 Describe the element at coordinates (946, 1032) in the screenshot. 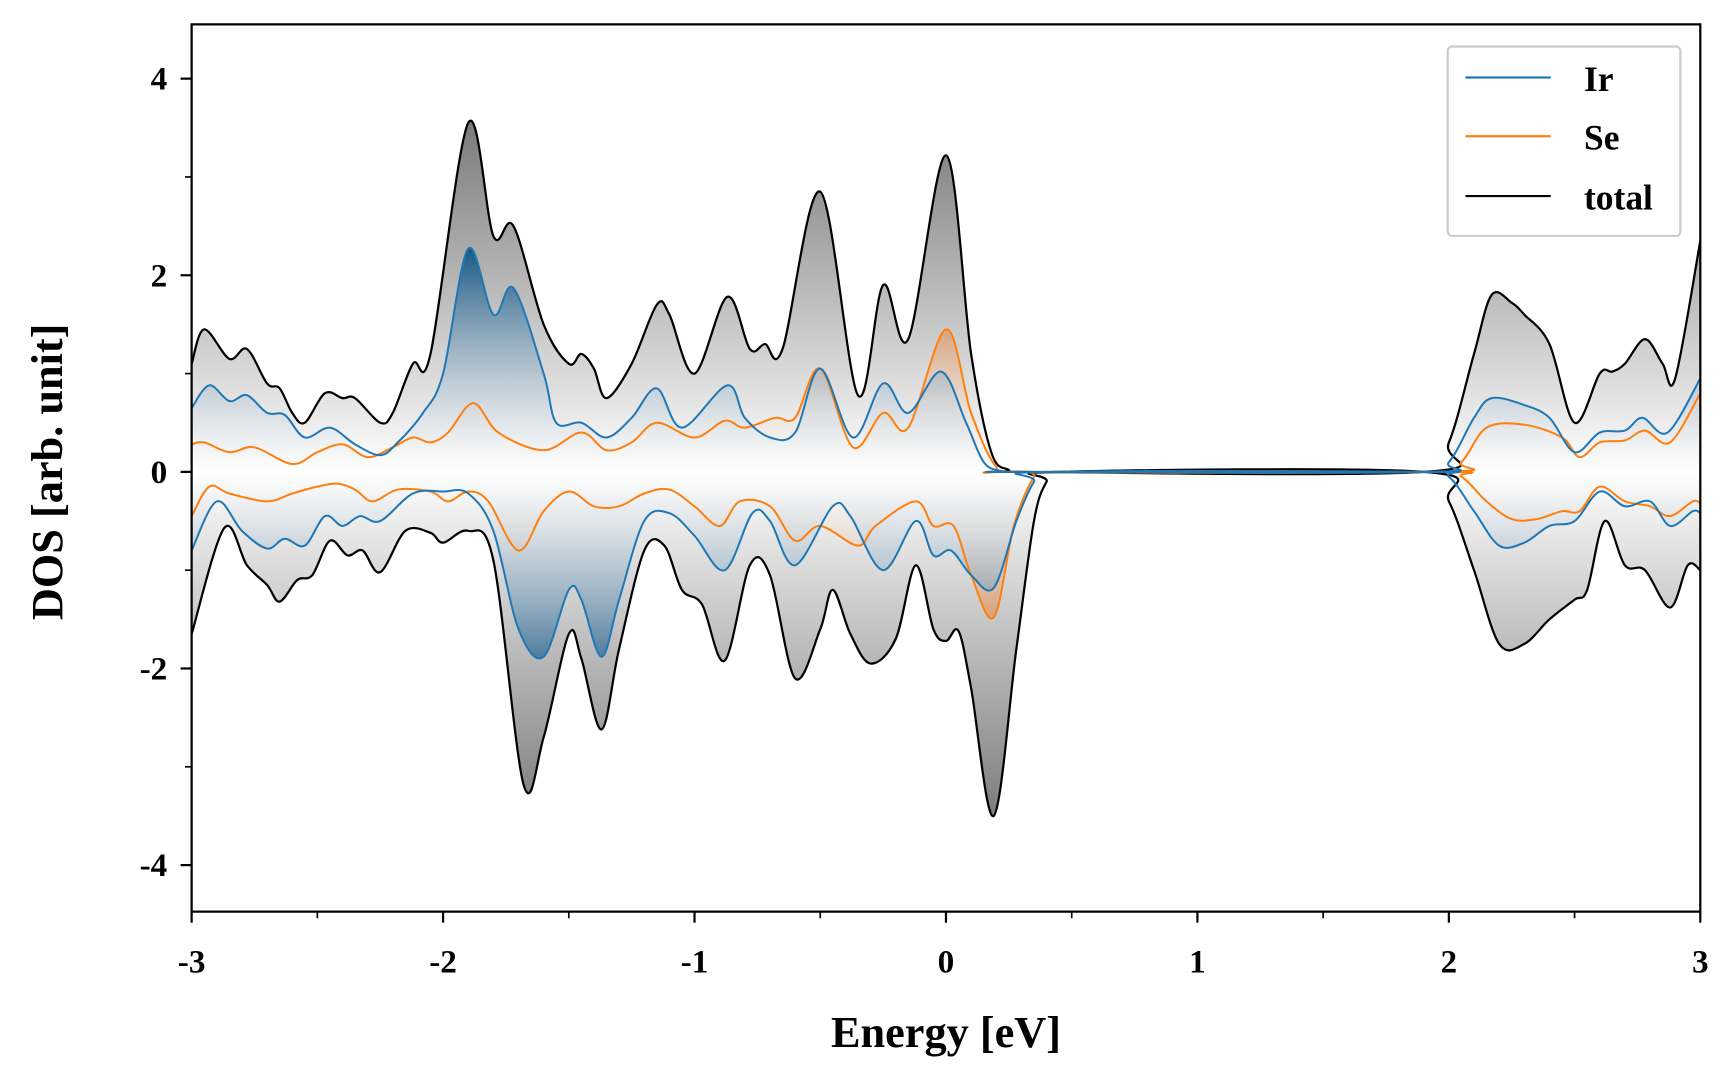

I see `x-axis-label: Energy [eV]` at that location.